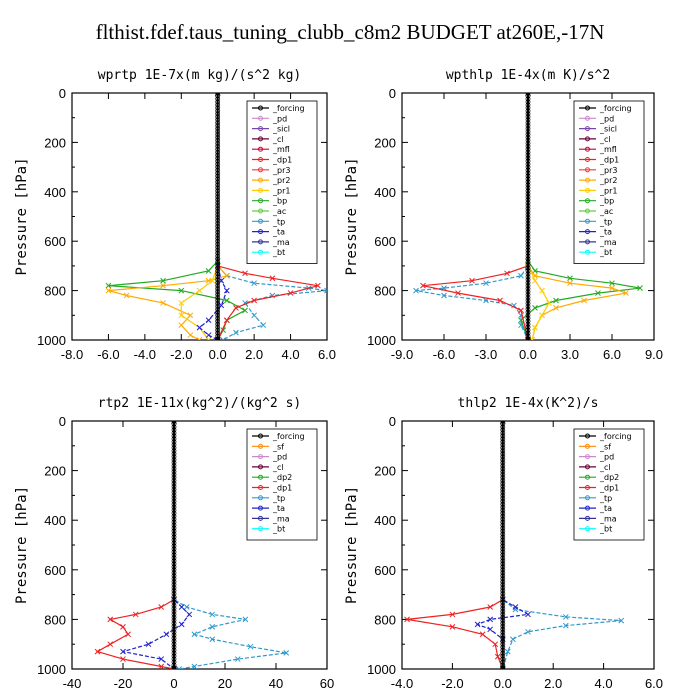 This screenshot has width=700, height=700. What do you see at coordinates (199, 338) in the screenshot?
I see `series-point-pr2` at bounding box center [199, 338].